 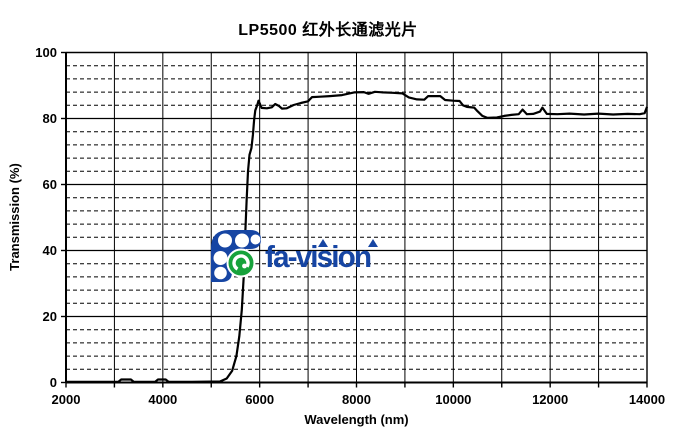 What do you see at coordinates (162, 399) in the screenshot?
I see `x-tick-label: 4000` at bounding box center [162, 399].